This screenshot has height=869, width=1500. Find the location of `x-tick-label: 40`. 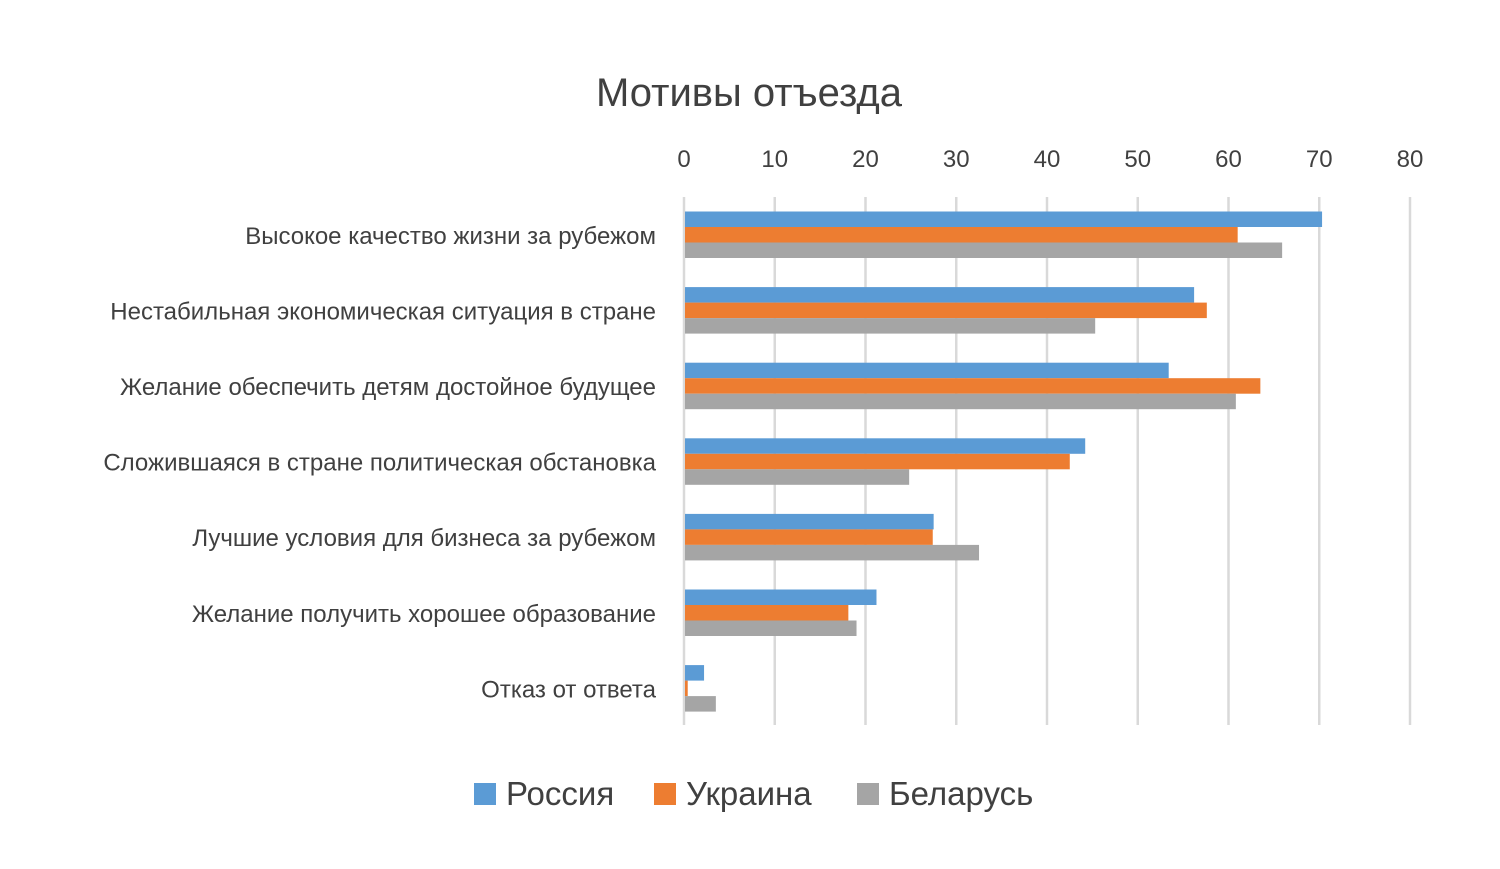

x-tick-label: 40 is located at coordinates (1047, 159).